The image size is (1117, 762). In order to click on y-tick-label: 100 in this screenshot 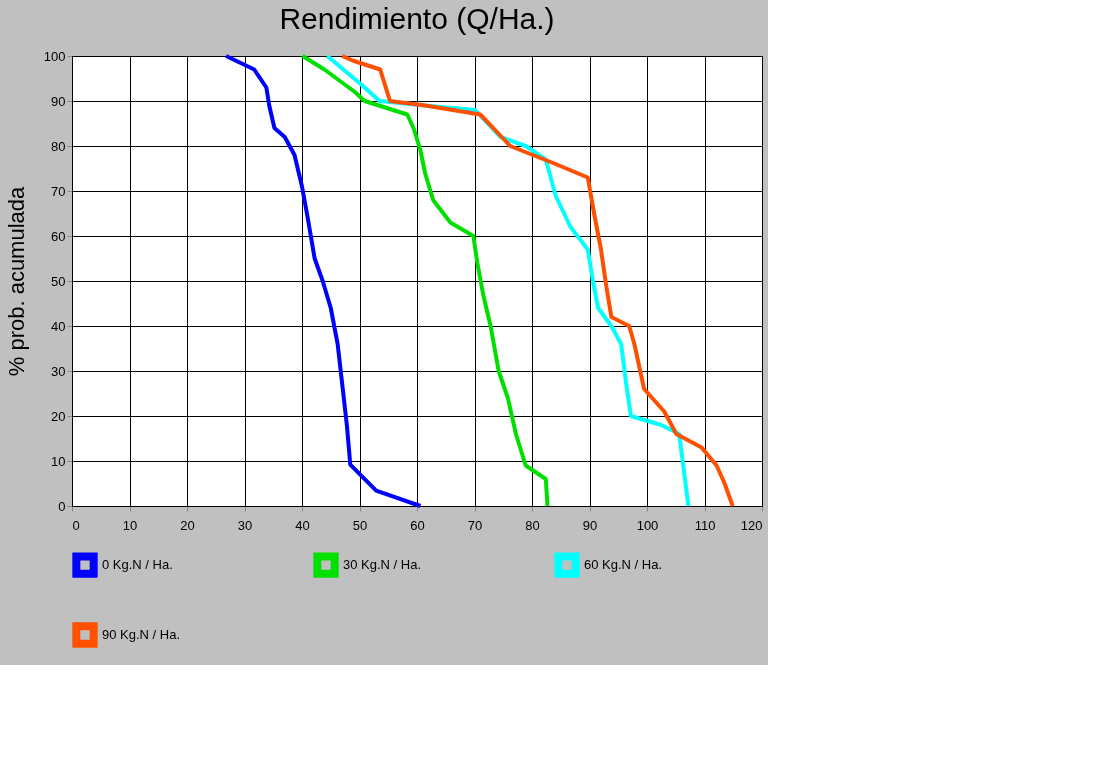, I will do `click(54, 56)`.